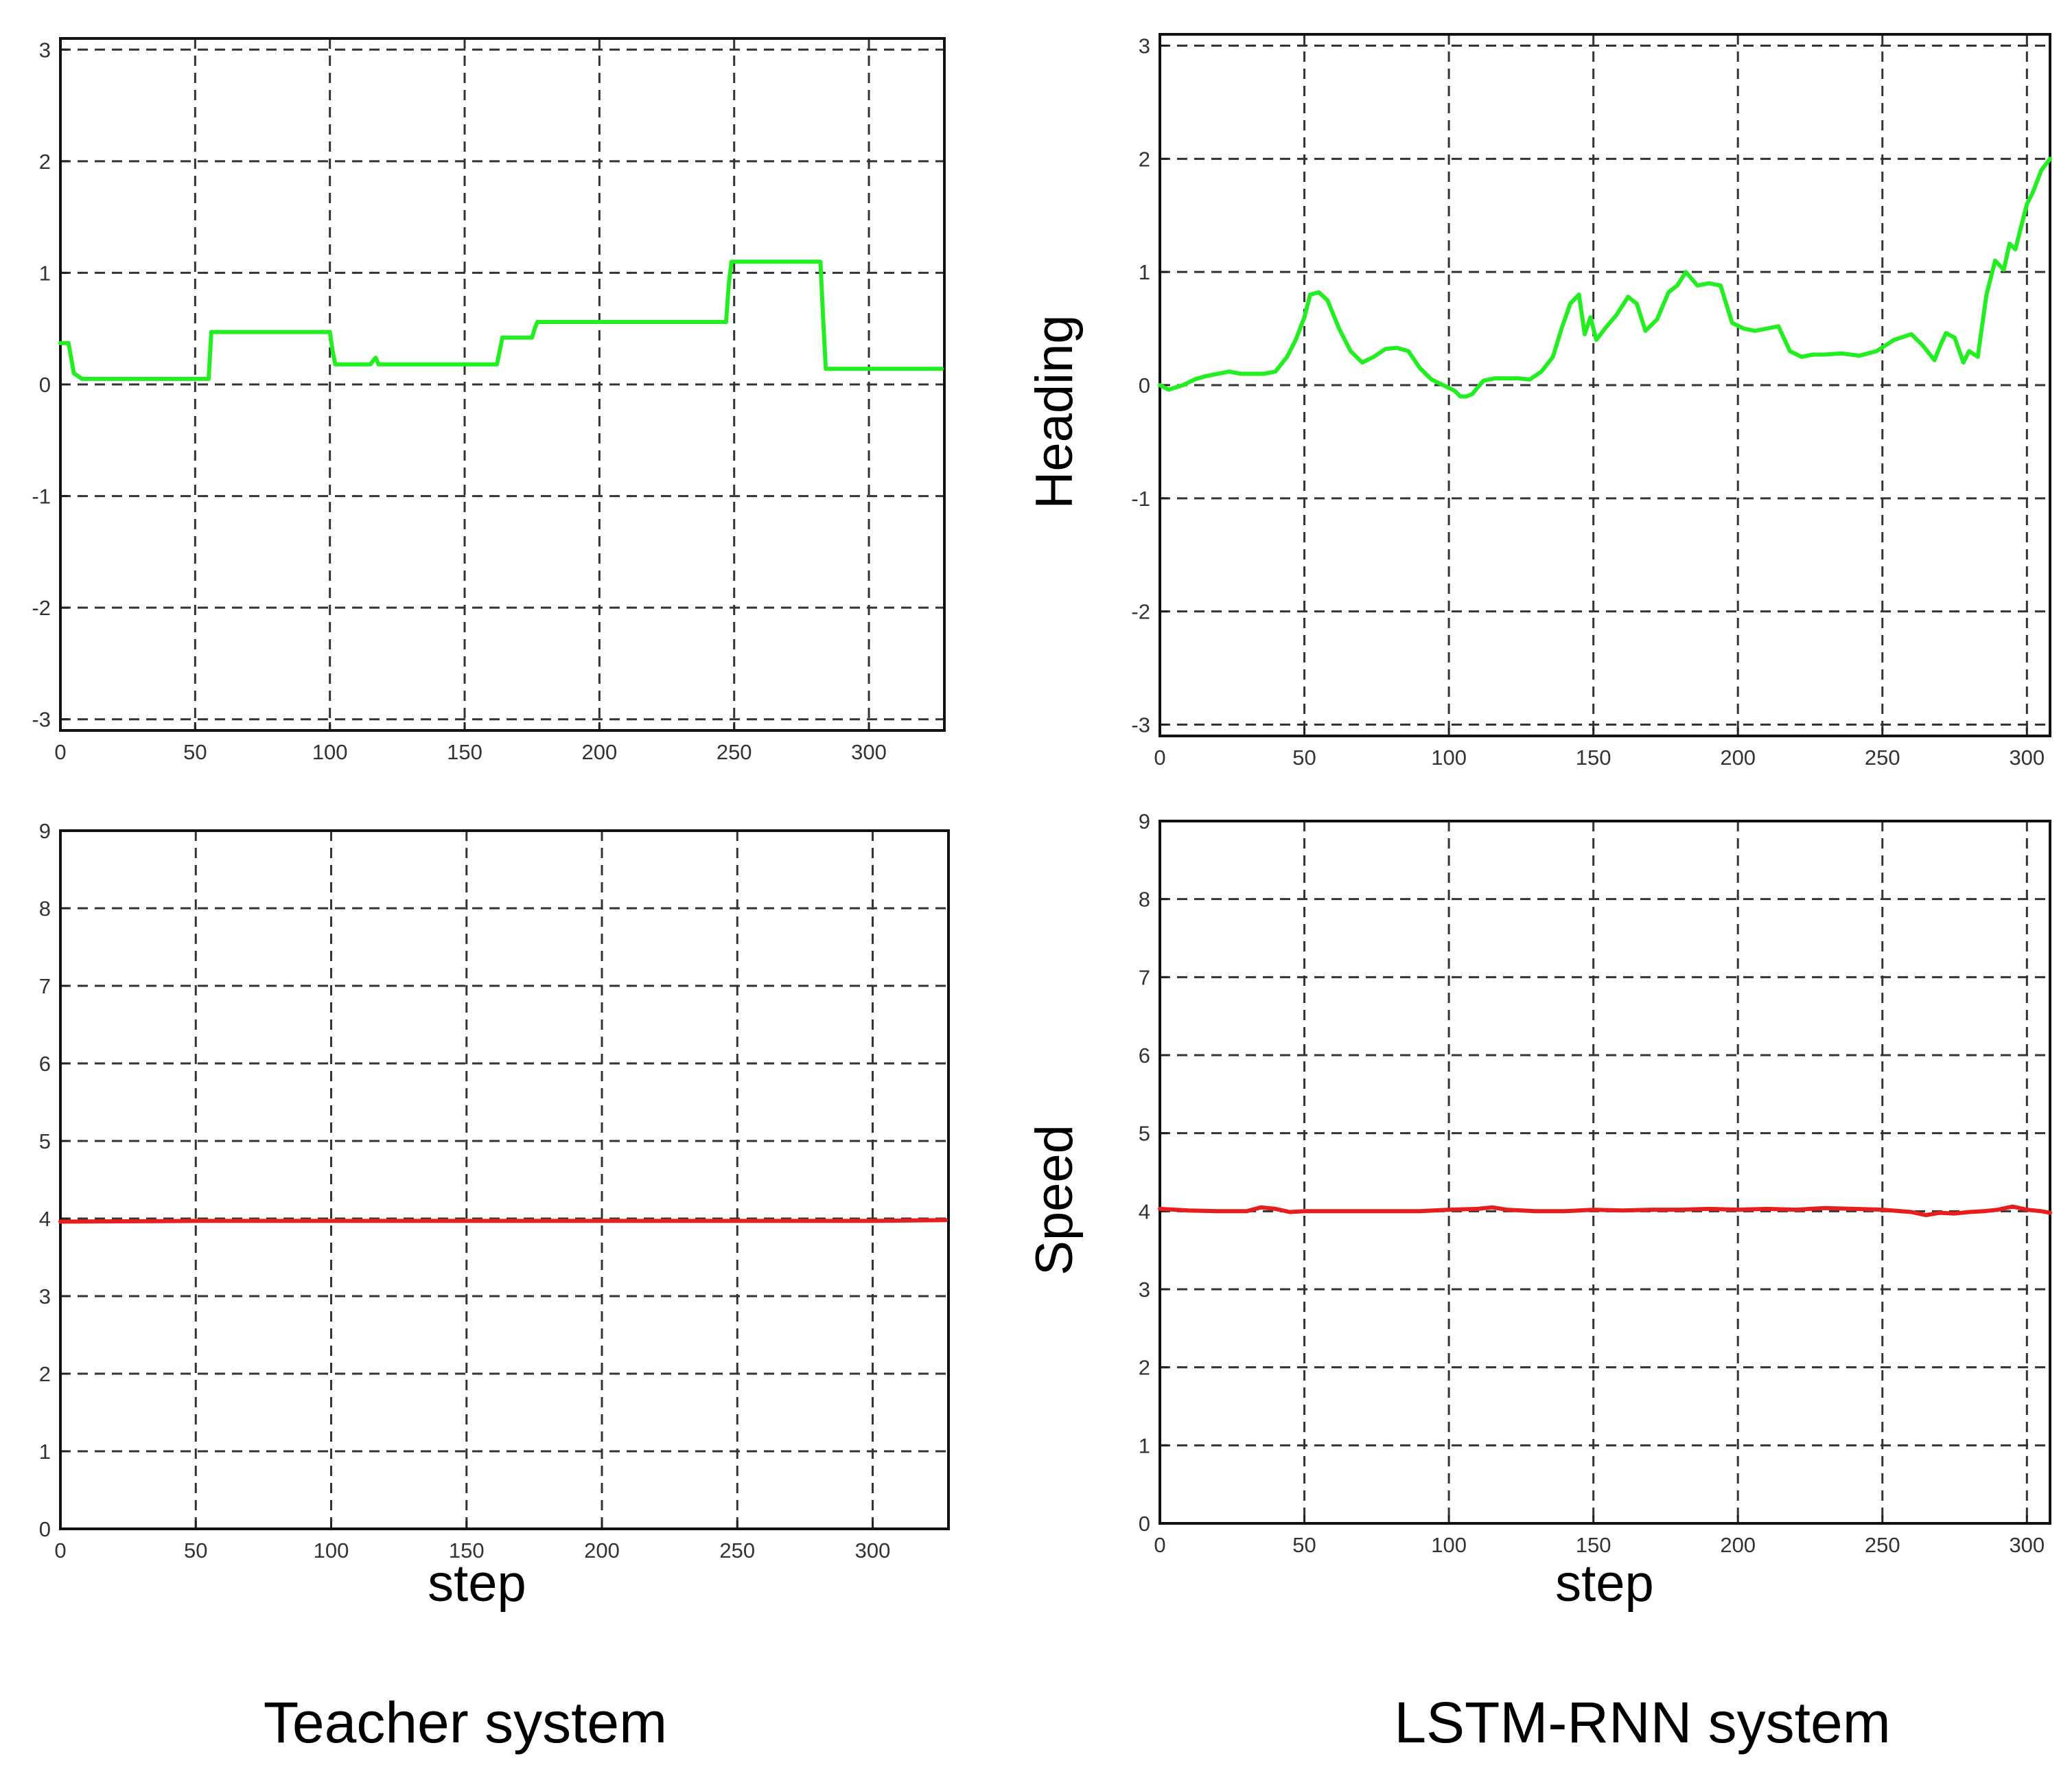 Image resolution: width=2072 pixels, height=1776 pixels. What do you see at coordinates (1054, 1200) in the screenshot?
I see `speed-axis-label: Speed` at bounding box center [1054, 1200].